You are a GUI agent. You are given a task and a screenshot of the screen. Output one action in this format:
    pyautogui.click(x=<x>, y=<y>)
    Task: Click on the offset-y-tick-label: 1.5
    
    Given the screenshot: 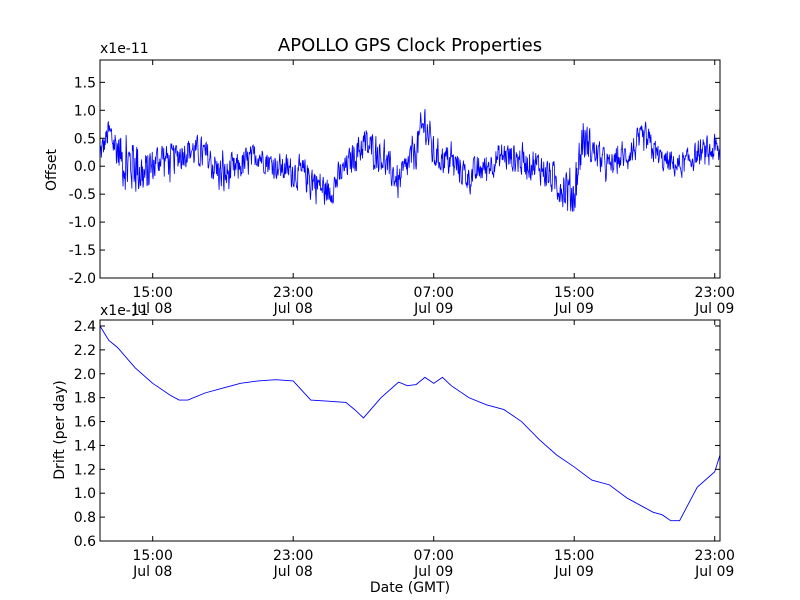 What is the action you would take?
    pyautogui.click(x=85, y=83)
    